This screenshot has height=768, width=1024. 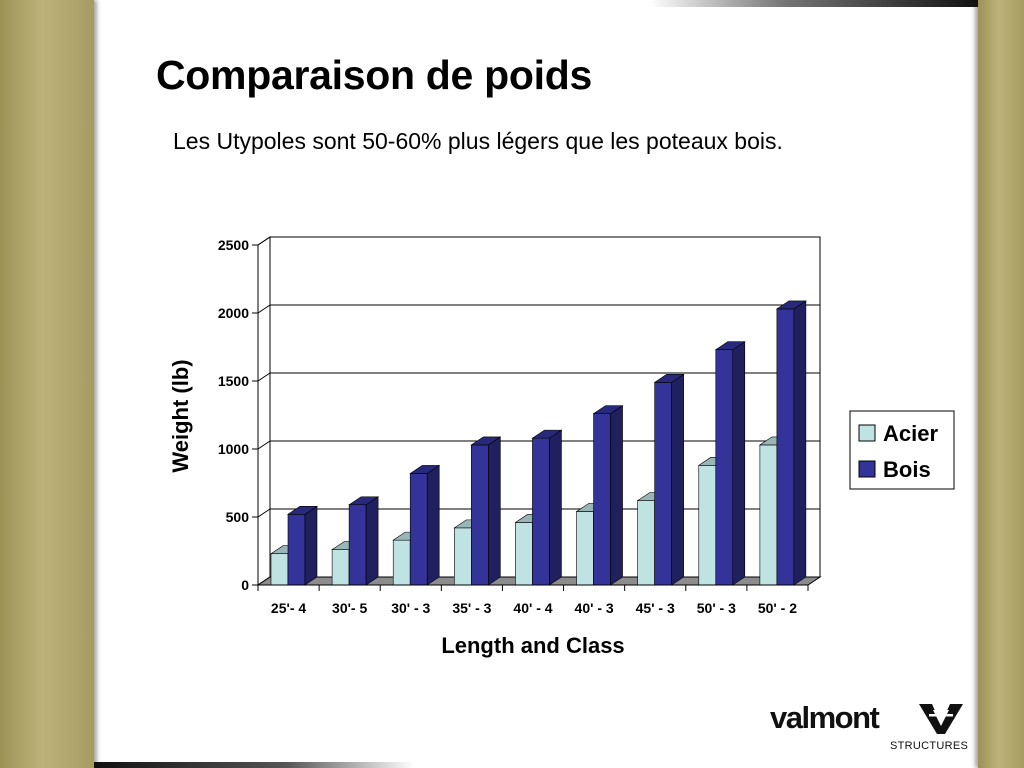 What do you see at coordinates (910, 433) in the screenshot?
I see `legend-label-acier: Acier` at bounding box center [910, 433].